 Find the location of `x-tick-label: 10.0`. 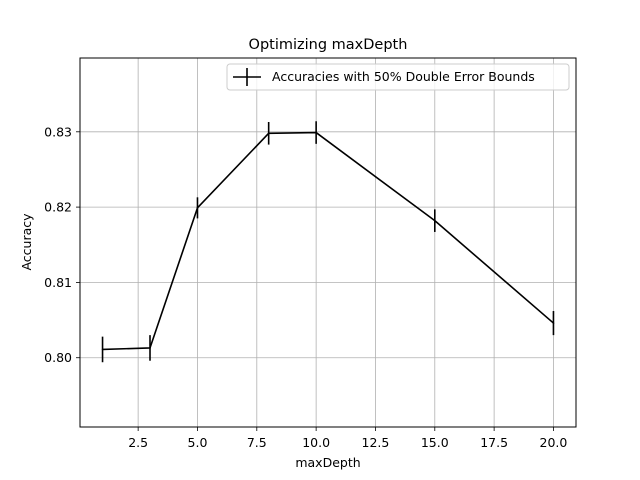

x-tick-label: 10.0 is located at coordinates (316, 442).